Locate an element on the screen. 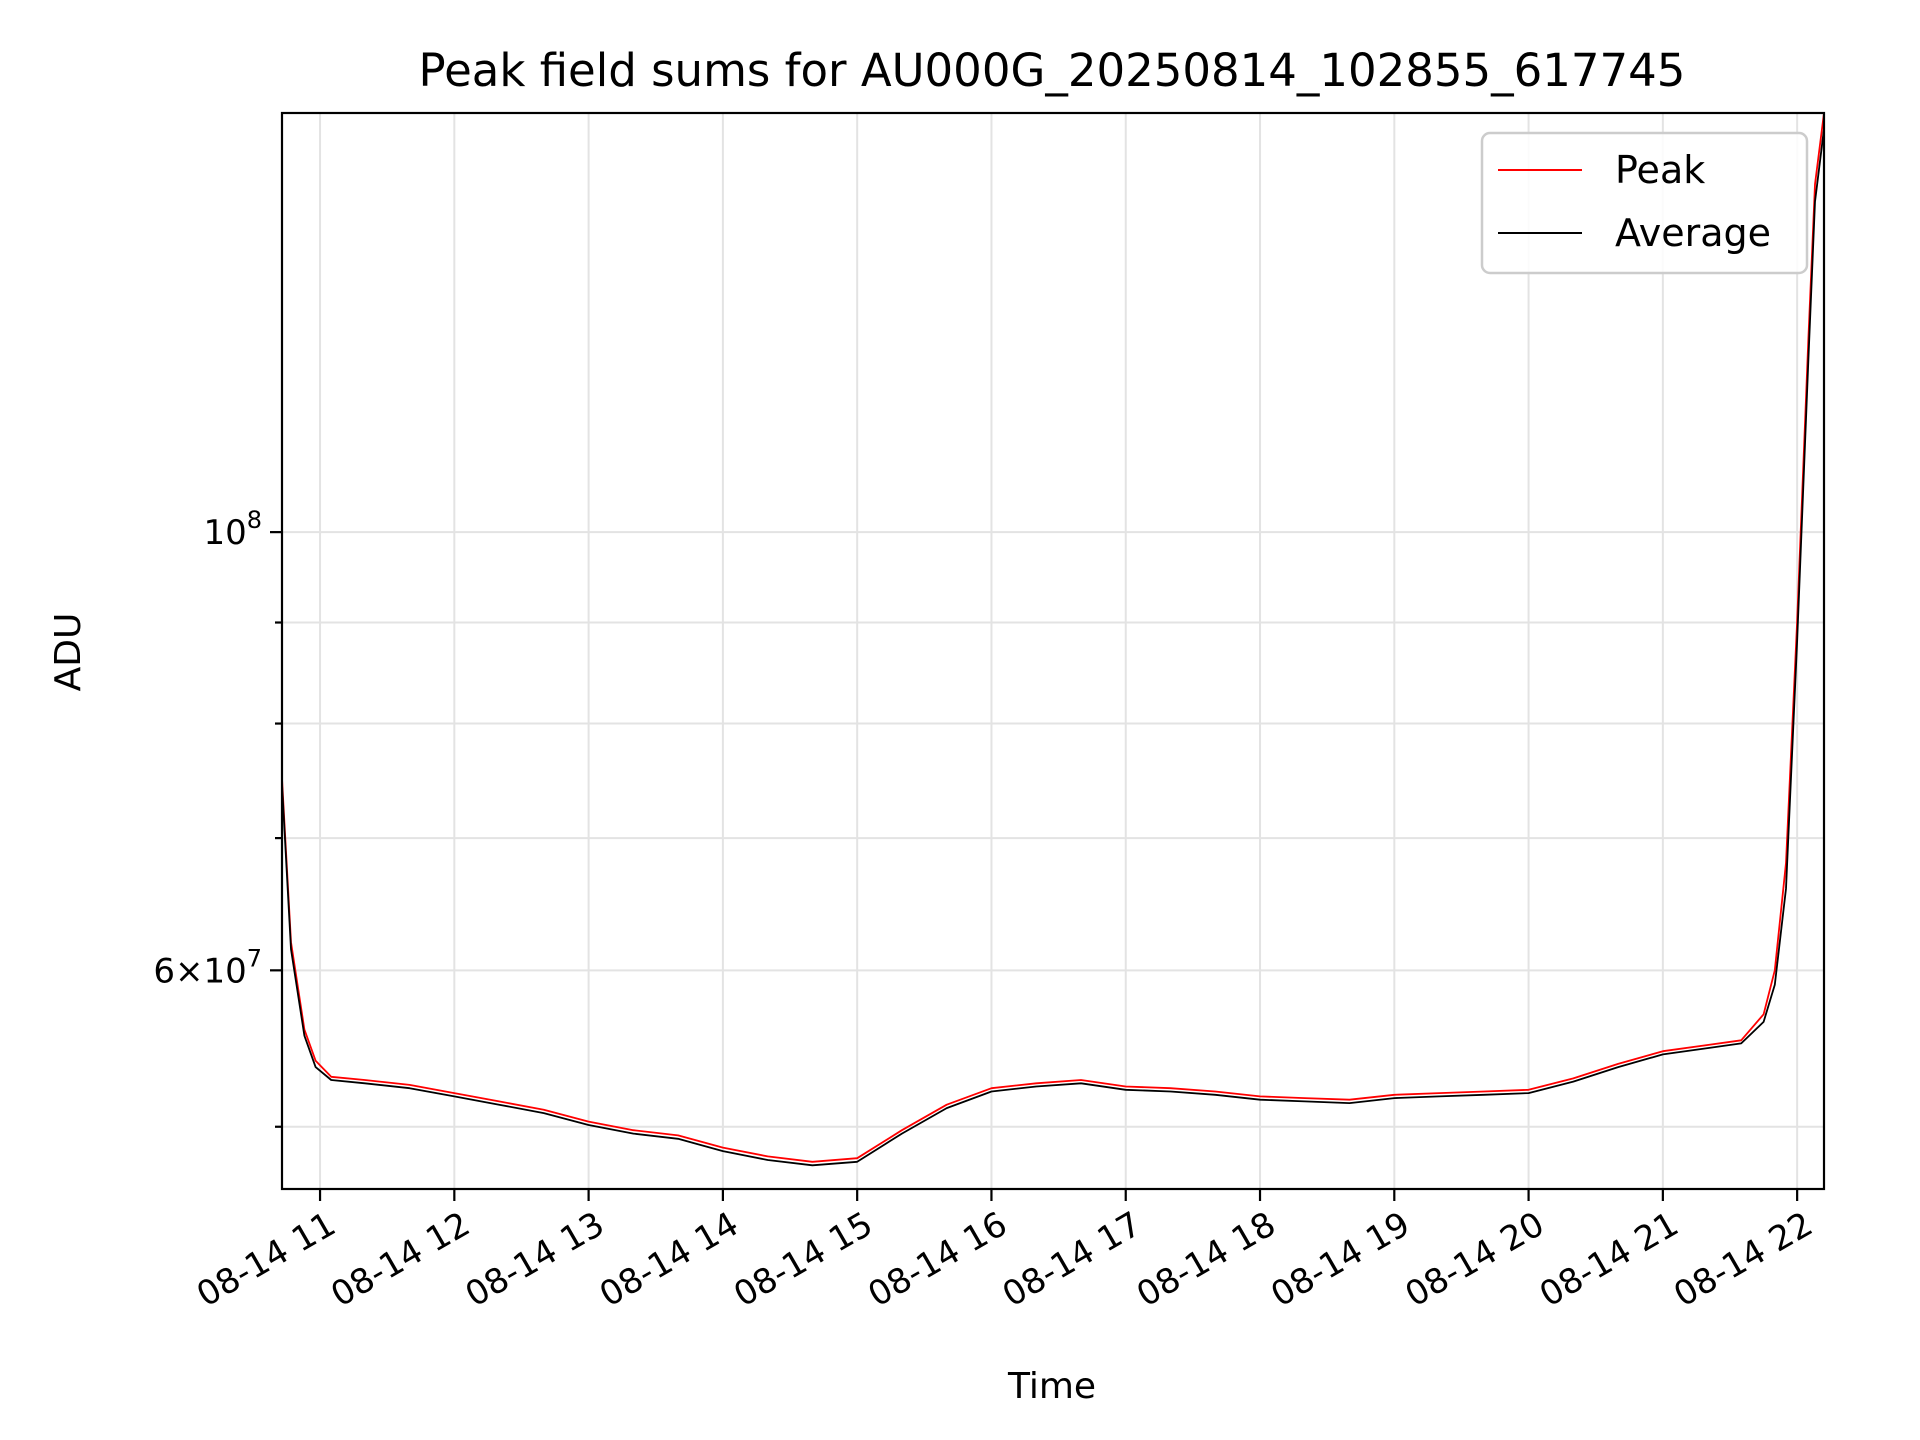  x-tick-label: 08-14 13 is located at coordinates (535, 1259).